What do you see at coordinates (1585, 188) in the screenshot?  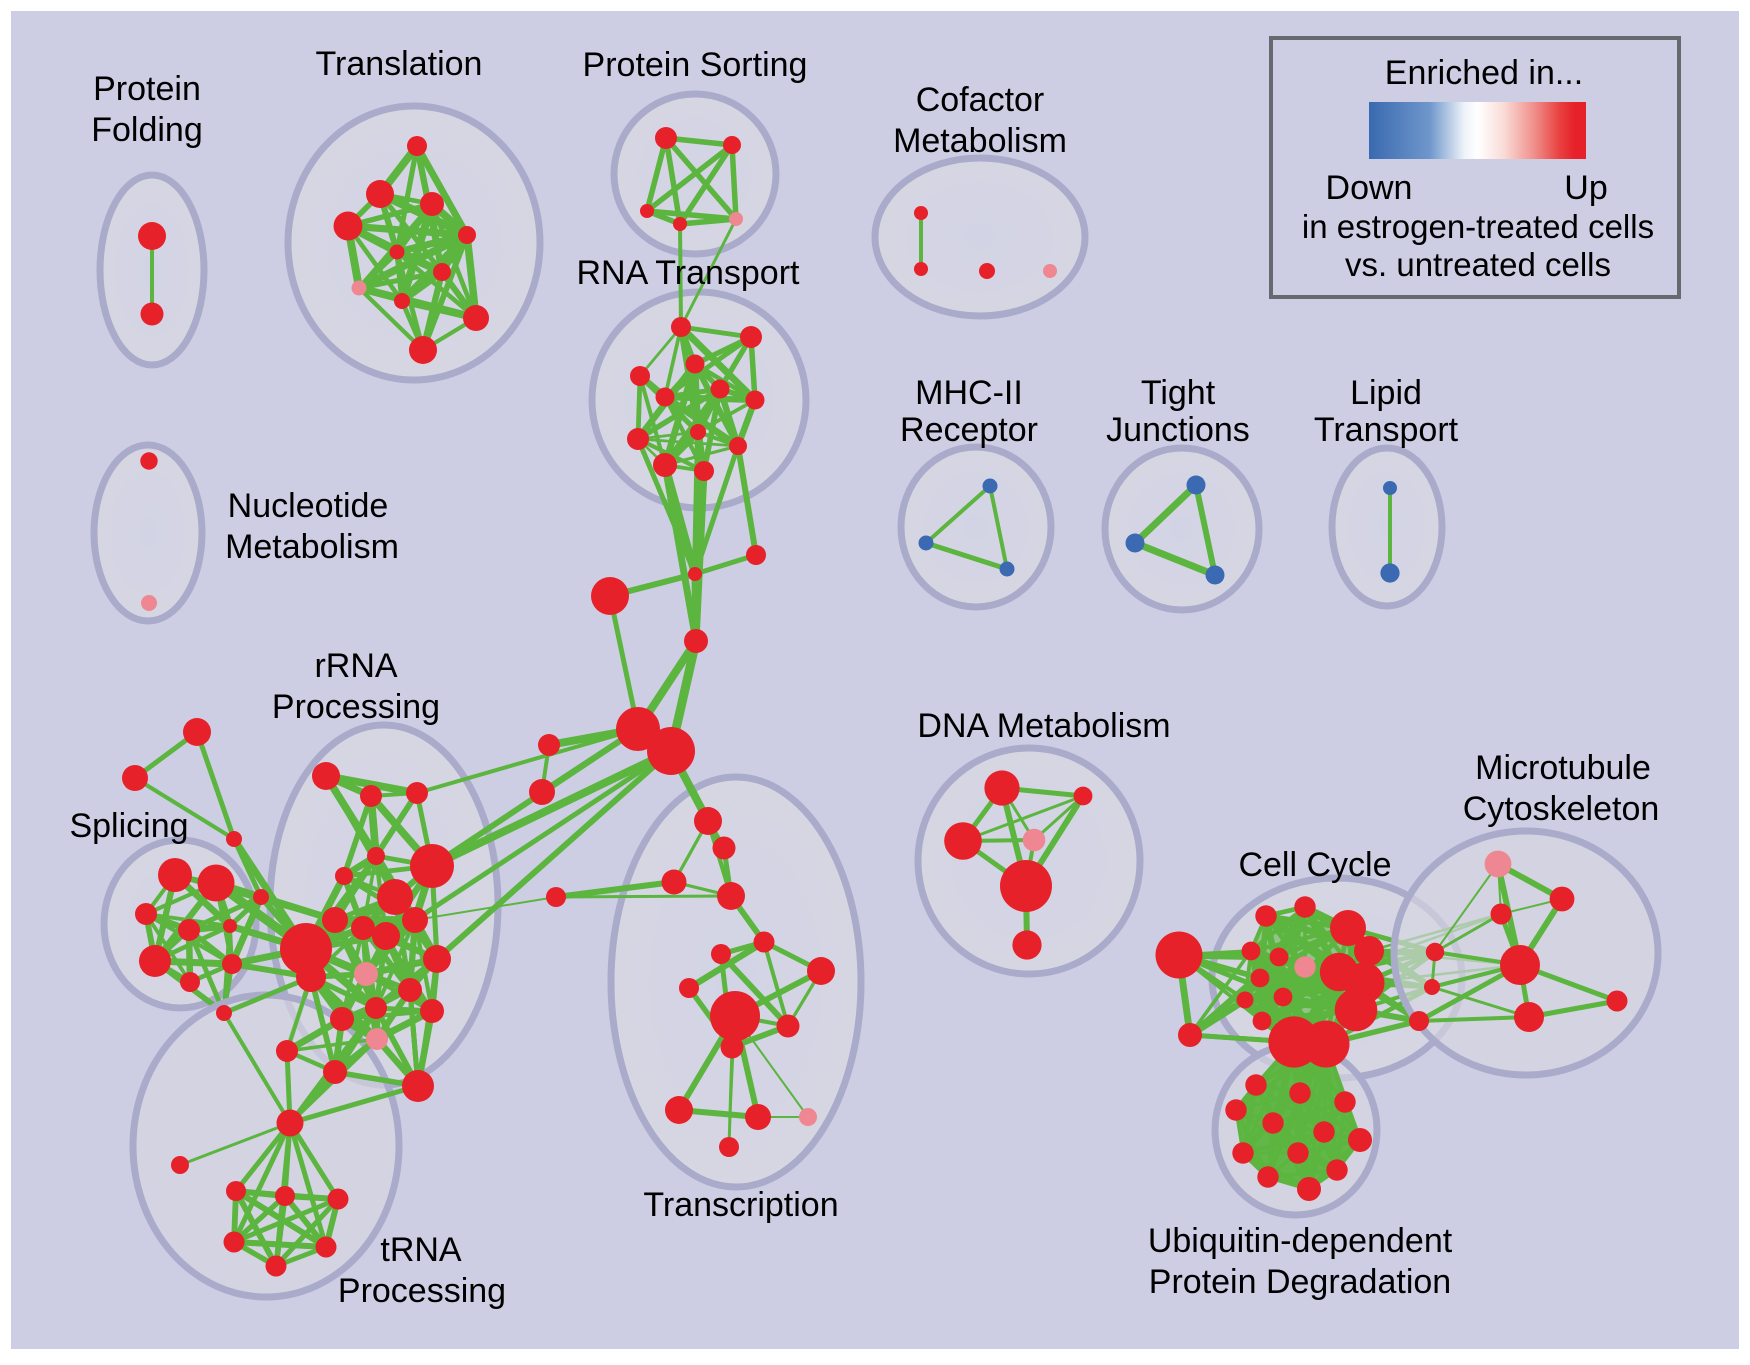 I see `svg-text: Up` at bounding box center [1585, 188].